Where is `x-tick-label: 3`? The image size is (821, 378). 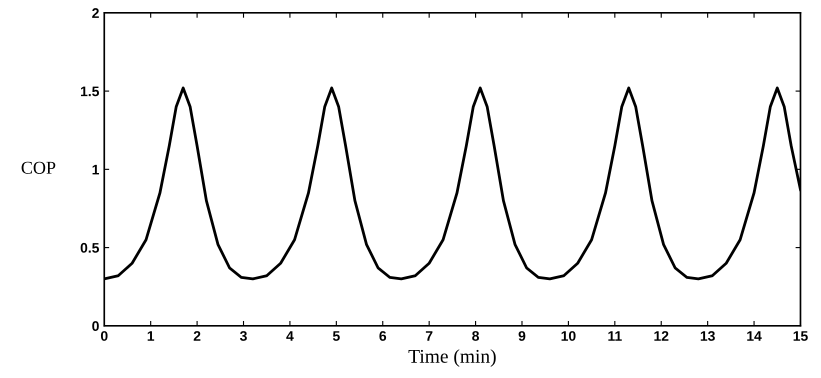 x-tick-label: 3 is located at coordinates (243, 336).